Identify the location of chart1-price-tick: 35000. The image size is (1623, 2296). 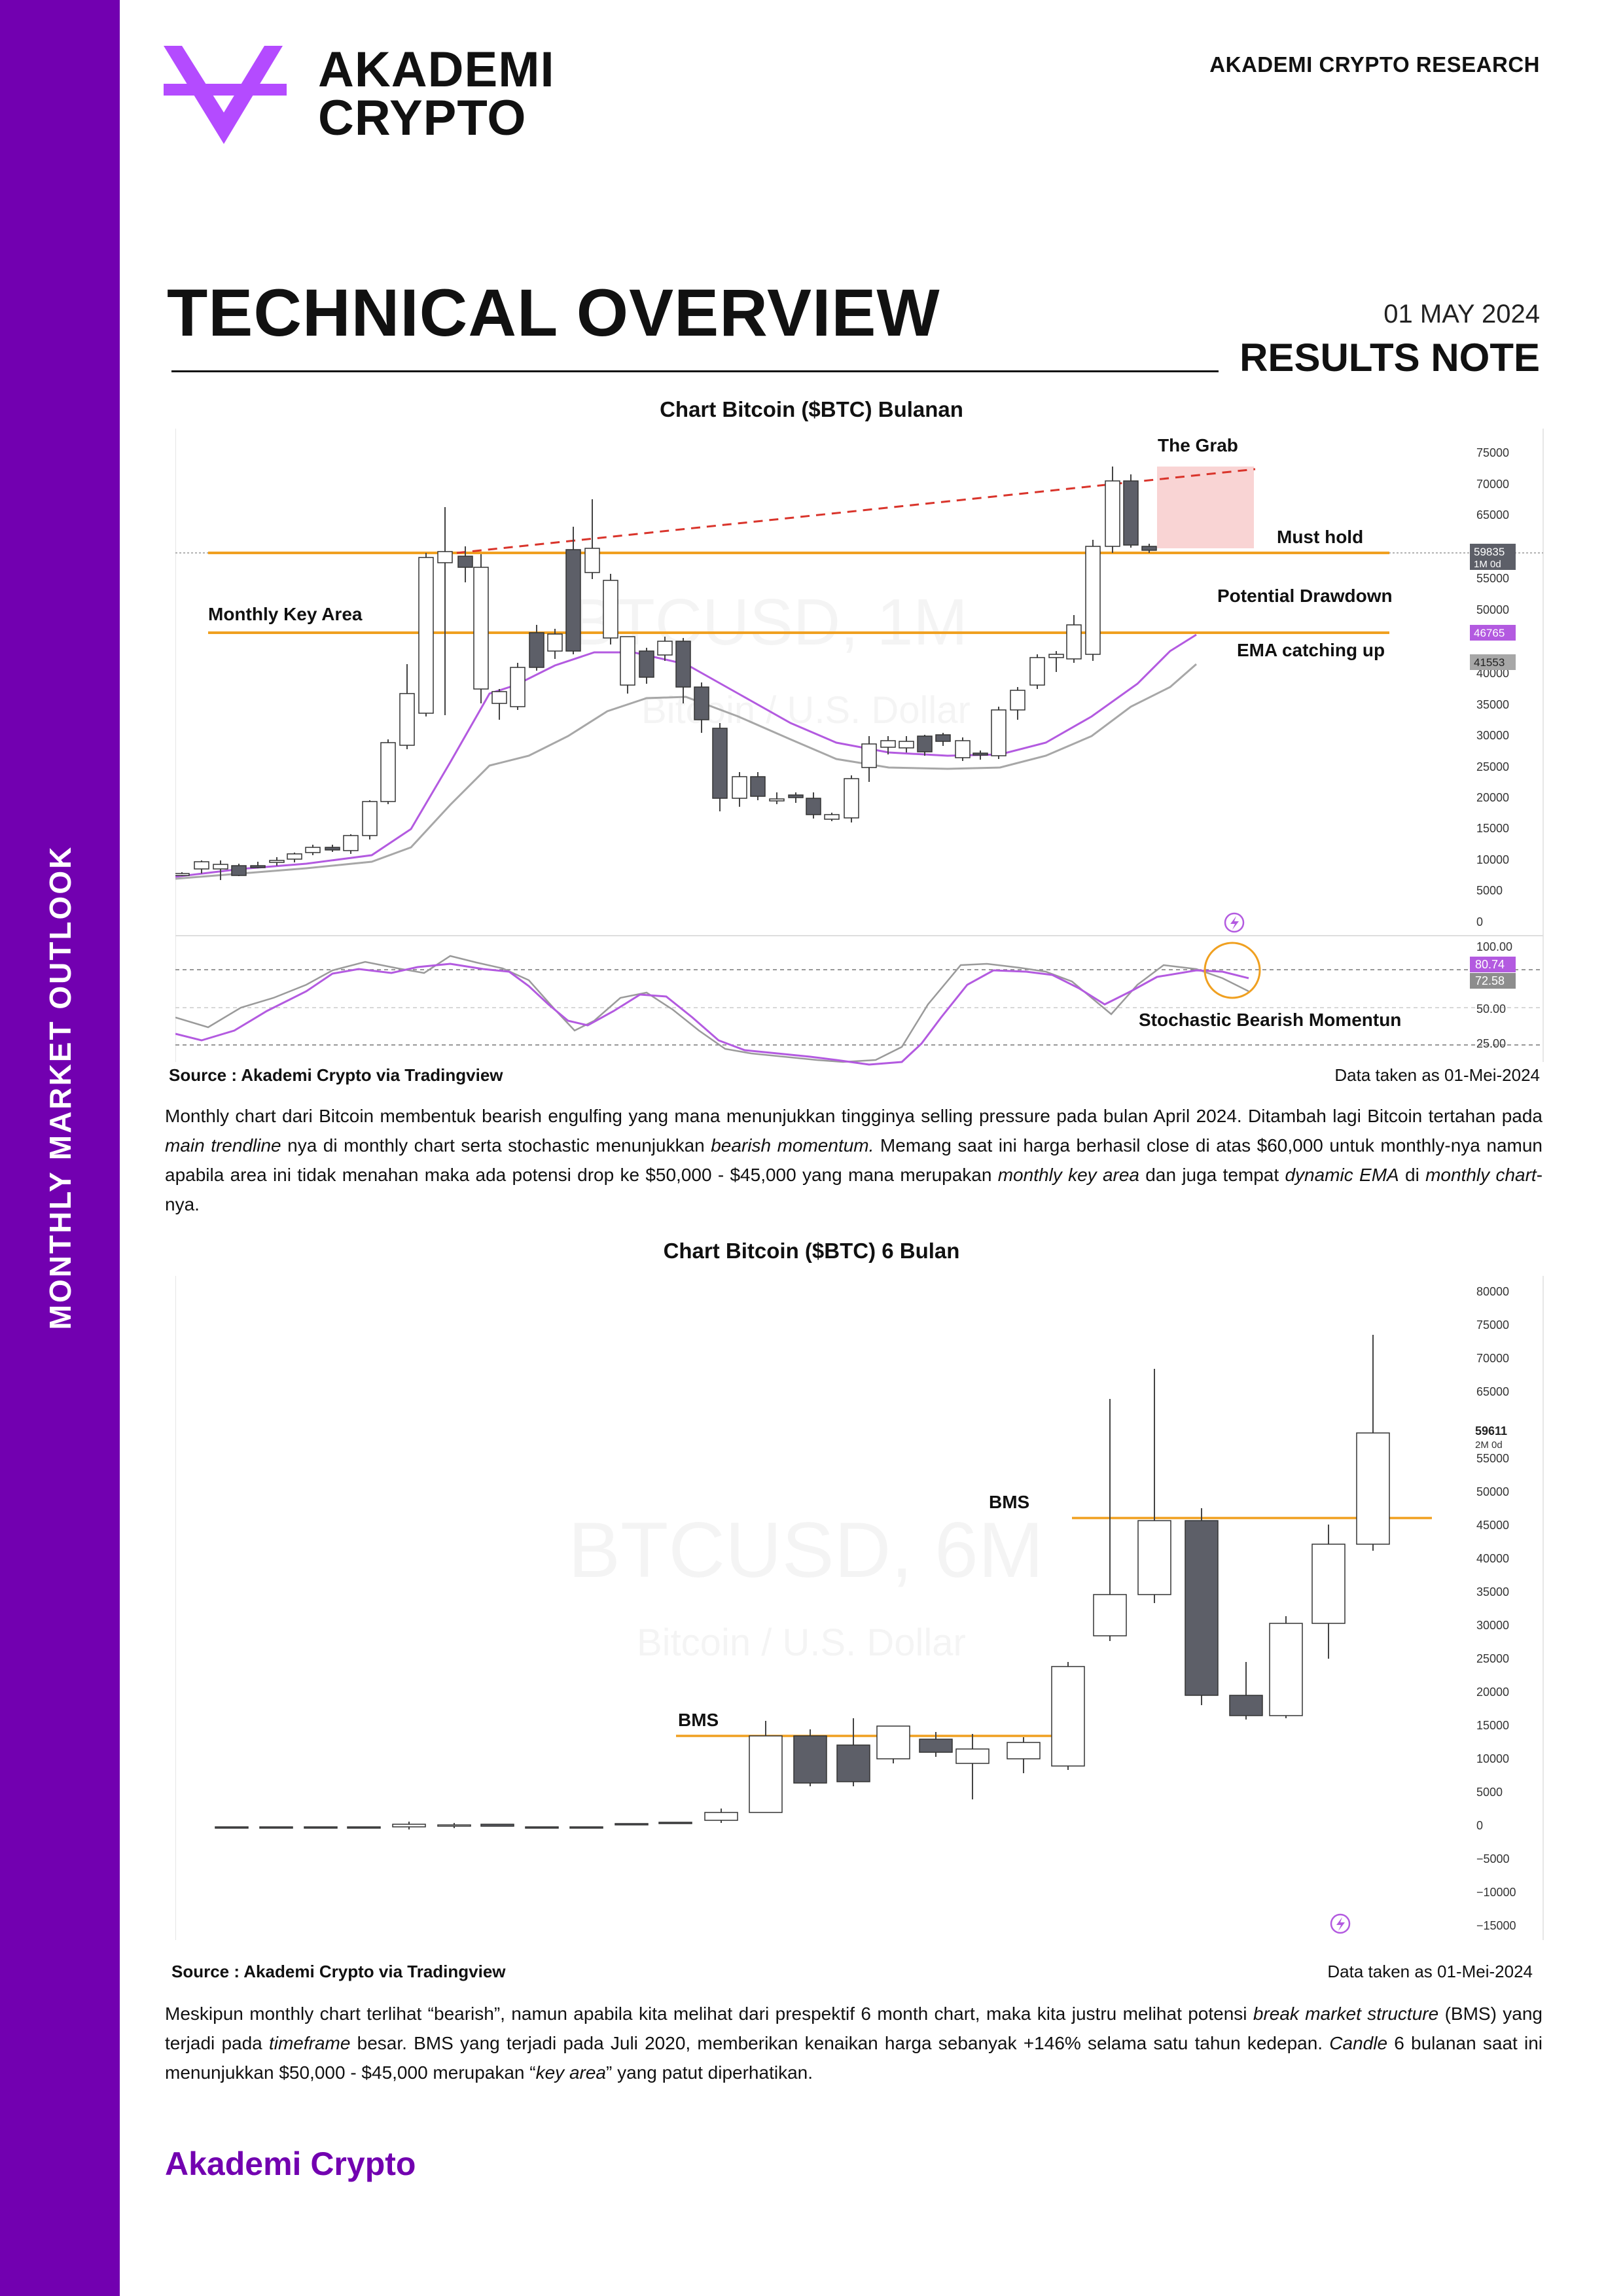
(1492, 704).